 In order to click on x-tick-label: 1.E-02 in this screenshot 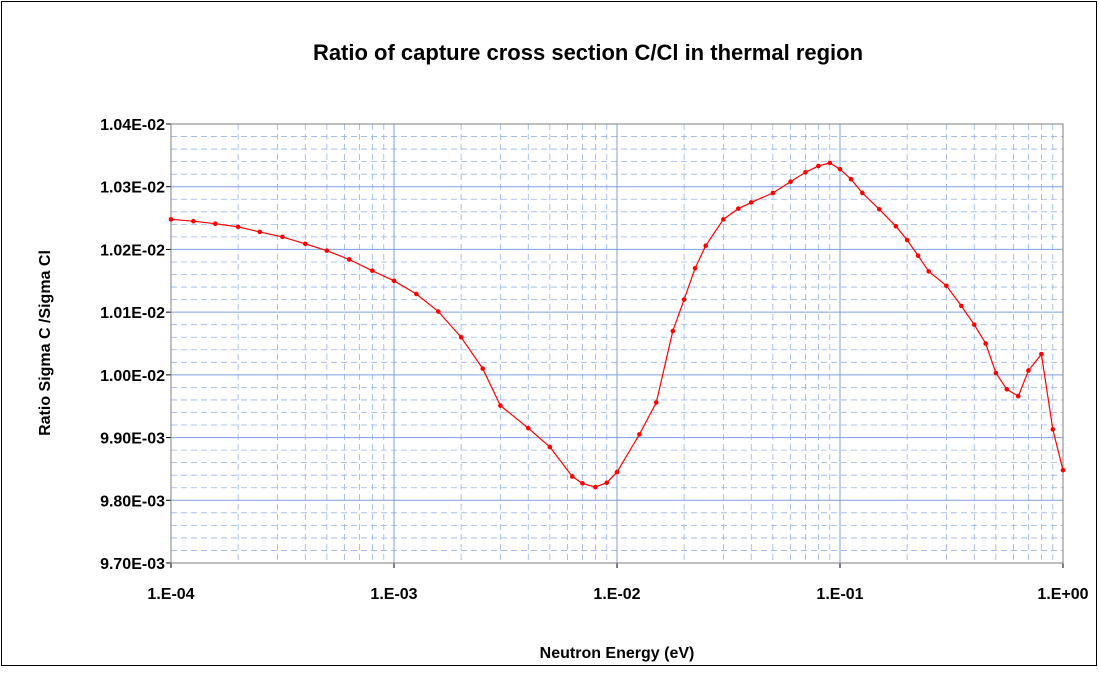, I will do `click(616, 594)`.